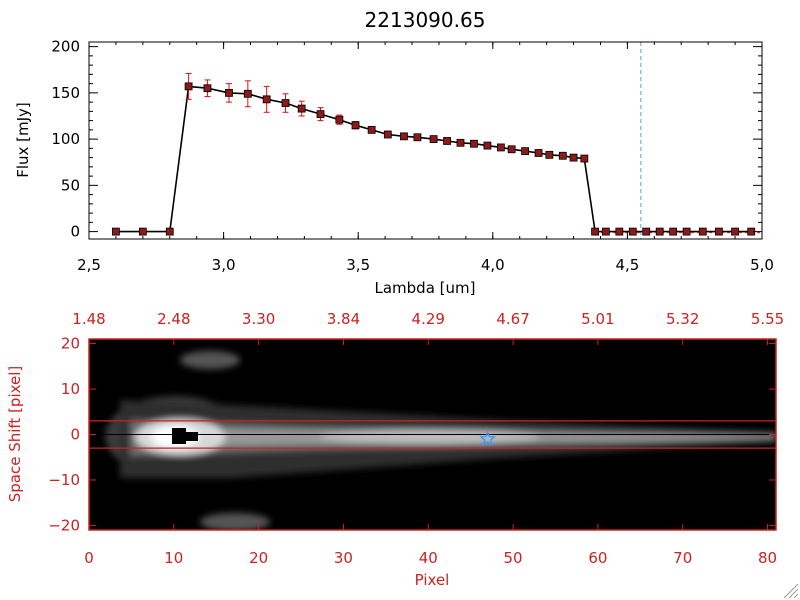 The height and width of the screenshot is (600, 800). What do you see at coordinates (513, 558) in the screenshot?
I see `pixel-tick-label: 50` at bounding box center [513, 558].